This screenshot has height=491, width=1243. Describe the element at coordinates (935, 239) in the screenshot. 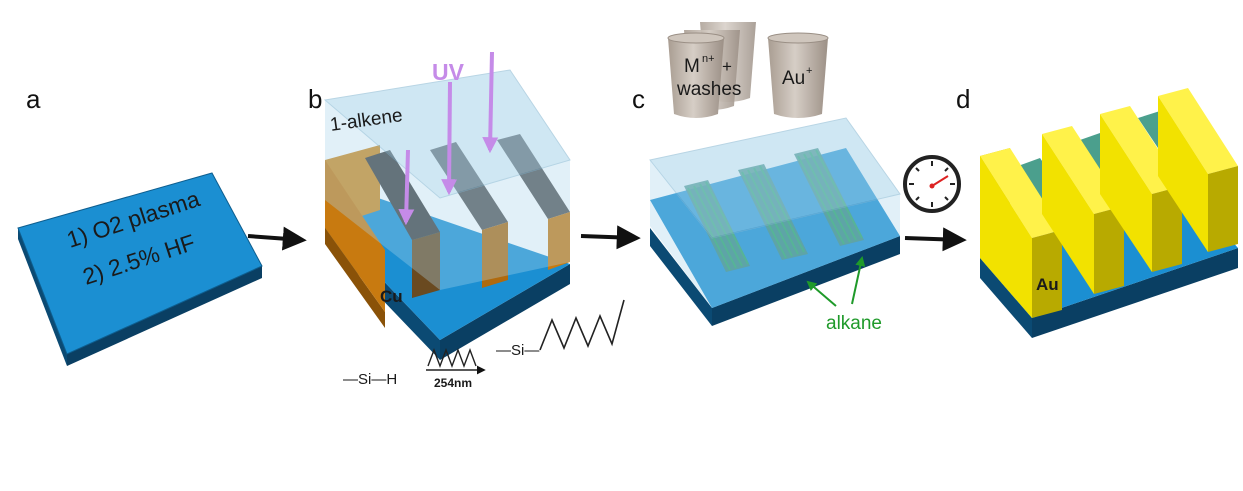

I see `arrow-c-to-d` at that location.